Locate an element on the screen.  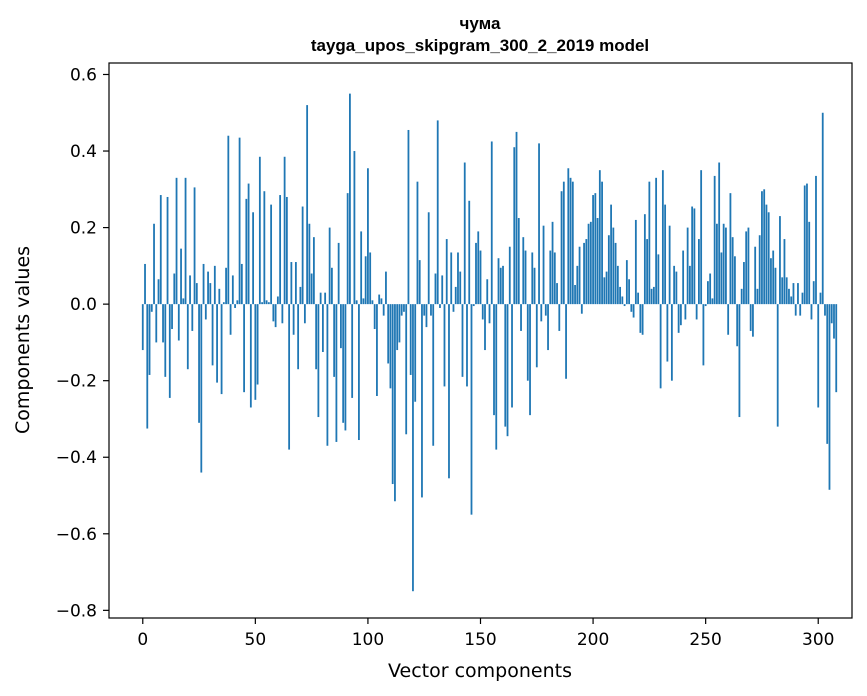
chart-subtitle: tayga_upos_skipgram_300_2_2019 model is located at coordinates (480, 45).